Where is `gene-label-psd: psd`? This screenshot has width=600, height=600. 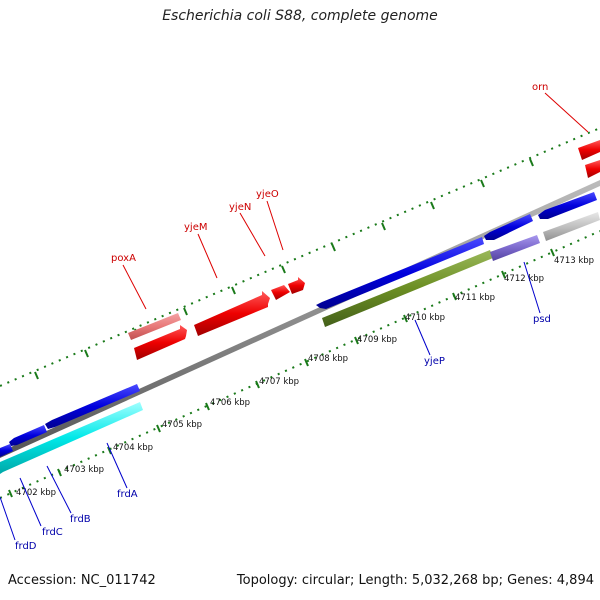 gene-label-psd: psd is located at coordinates (542, 319).